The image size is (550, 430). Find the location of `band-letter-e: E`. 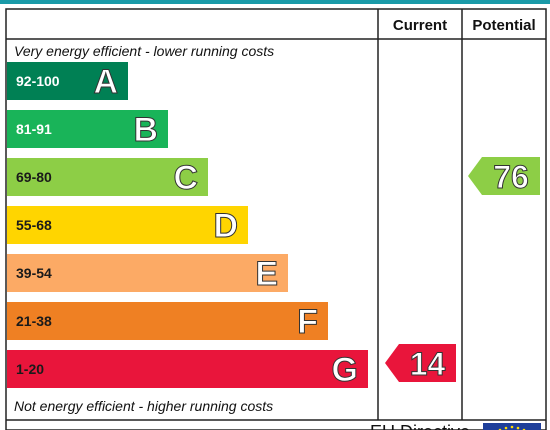

band-letter-e: E is located at coordinates (266, 274).